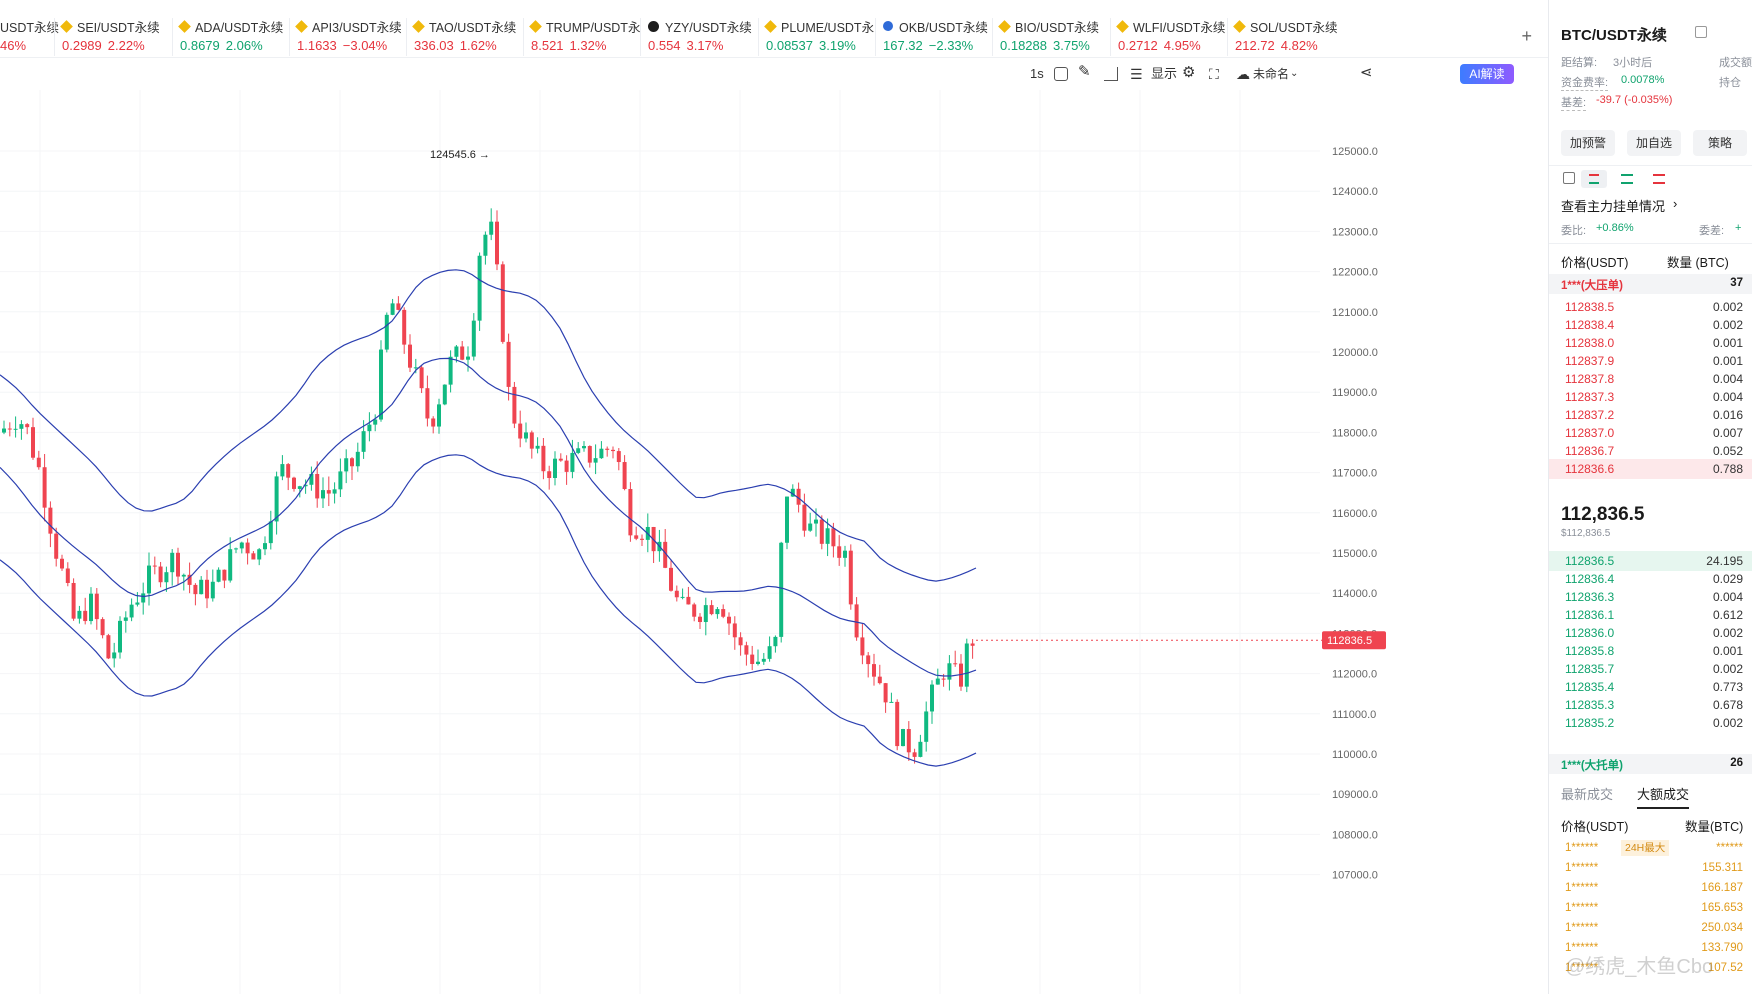 This screenshot has height=994, width=1752. I want to click on fullscreen-icon: ⛶, so click(1214, 74).